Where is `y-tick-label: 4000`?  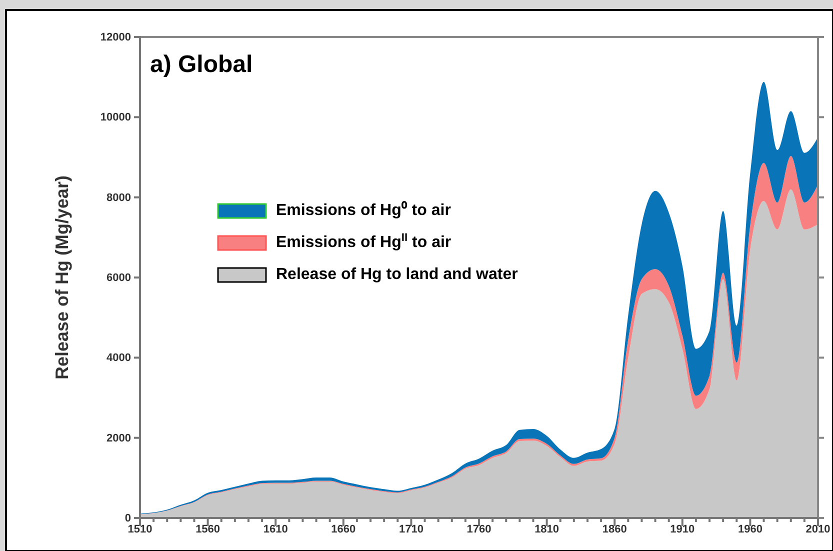 y-tick-label: 4000 is located at coordinates (118, 358).